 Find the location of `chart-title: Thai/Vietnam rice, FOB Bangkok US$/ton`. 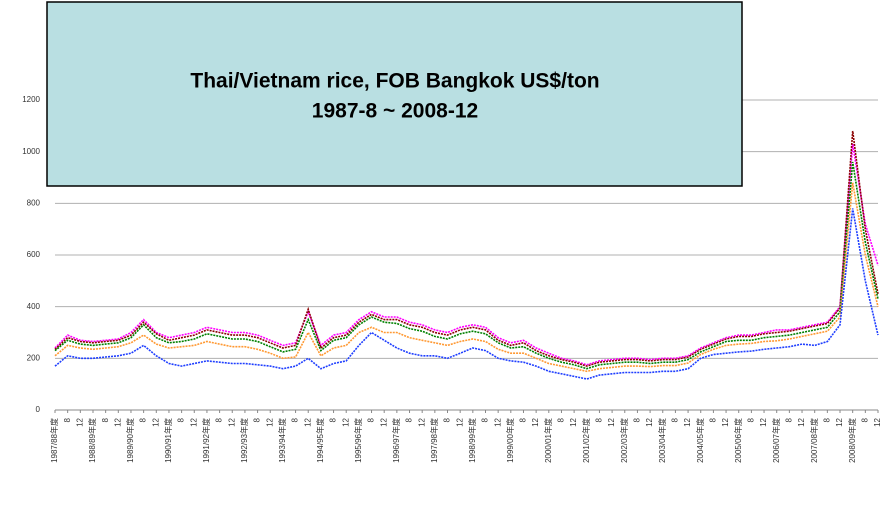

chart-title: Thai/Vietnam rice, FOB Bangkok US$/ton is located at coordinates (394, 81).